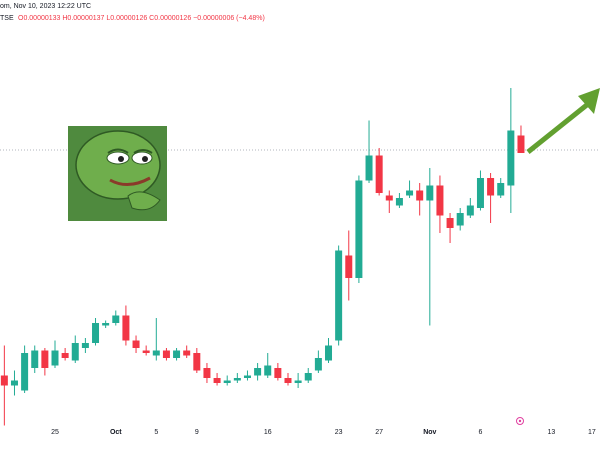 This screenshot has height=450, width=600. What do you see at coordinates (7, 18) in the screenshot?
I see `symbol: TSE` at bounding box center [7, 18].